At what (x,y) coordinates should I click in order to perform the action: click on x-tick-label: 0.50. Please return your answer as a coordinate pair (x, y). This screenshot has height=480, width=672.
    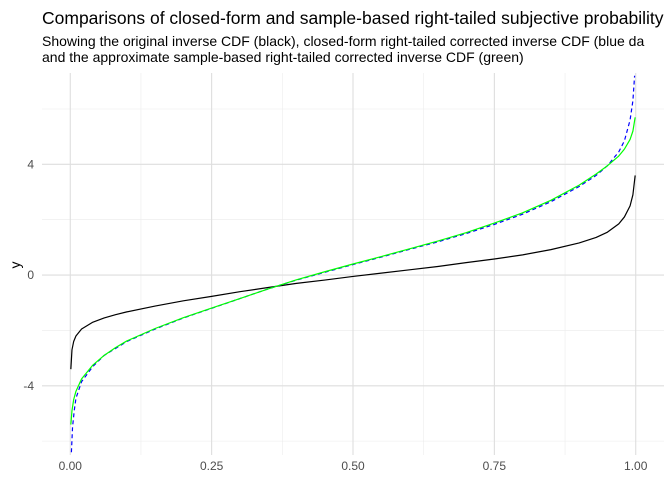
    Looking at the image, I should click on (353, 466).